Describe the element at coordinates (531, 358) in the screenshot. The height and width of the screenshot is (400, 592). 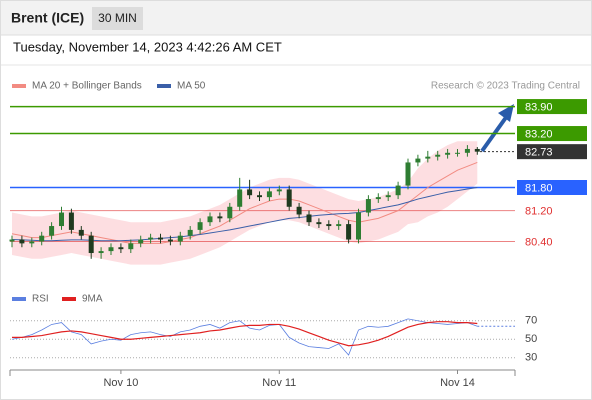
I see `y-tick-label: 30` at that location.